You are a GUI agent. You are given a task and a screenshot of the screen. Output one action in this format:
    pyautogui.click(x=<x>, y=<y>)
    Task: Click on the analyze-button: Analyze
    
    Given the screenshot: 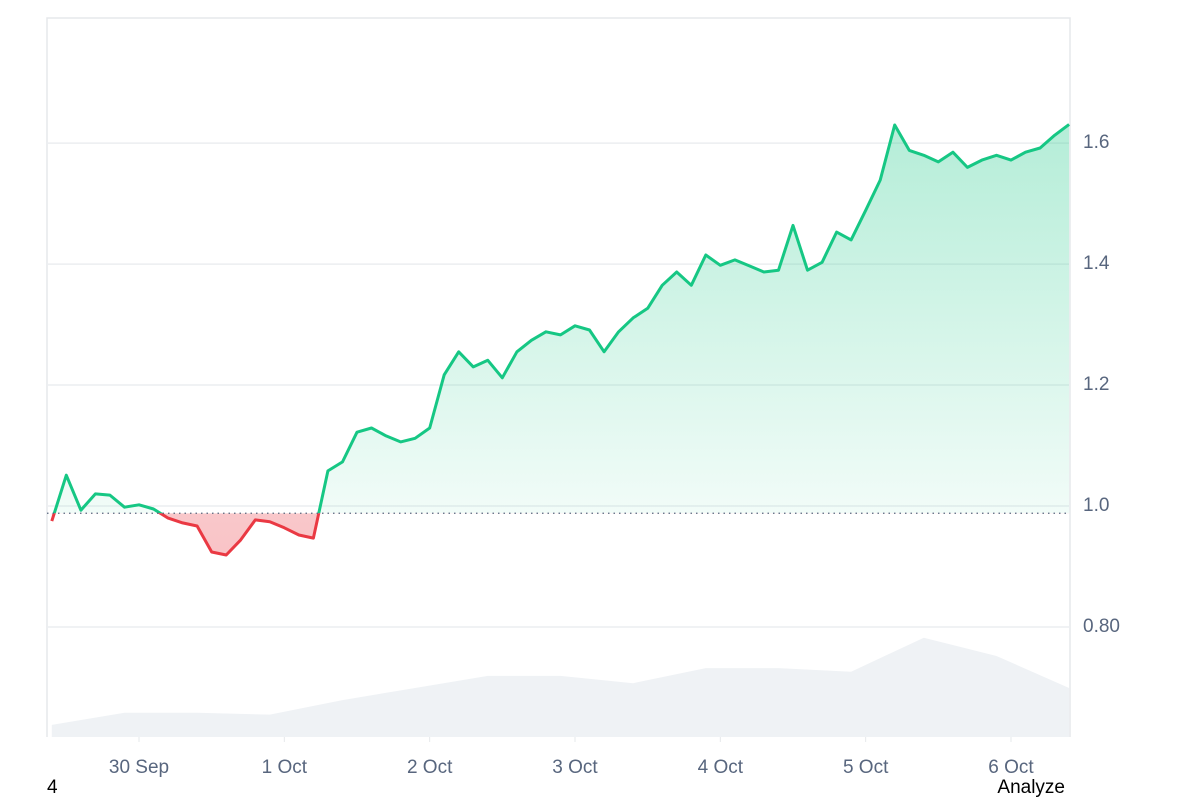 What is the action you would take?
    pyautogui.click(x=1031, y=787)
    